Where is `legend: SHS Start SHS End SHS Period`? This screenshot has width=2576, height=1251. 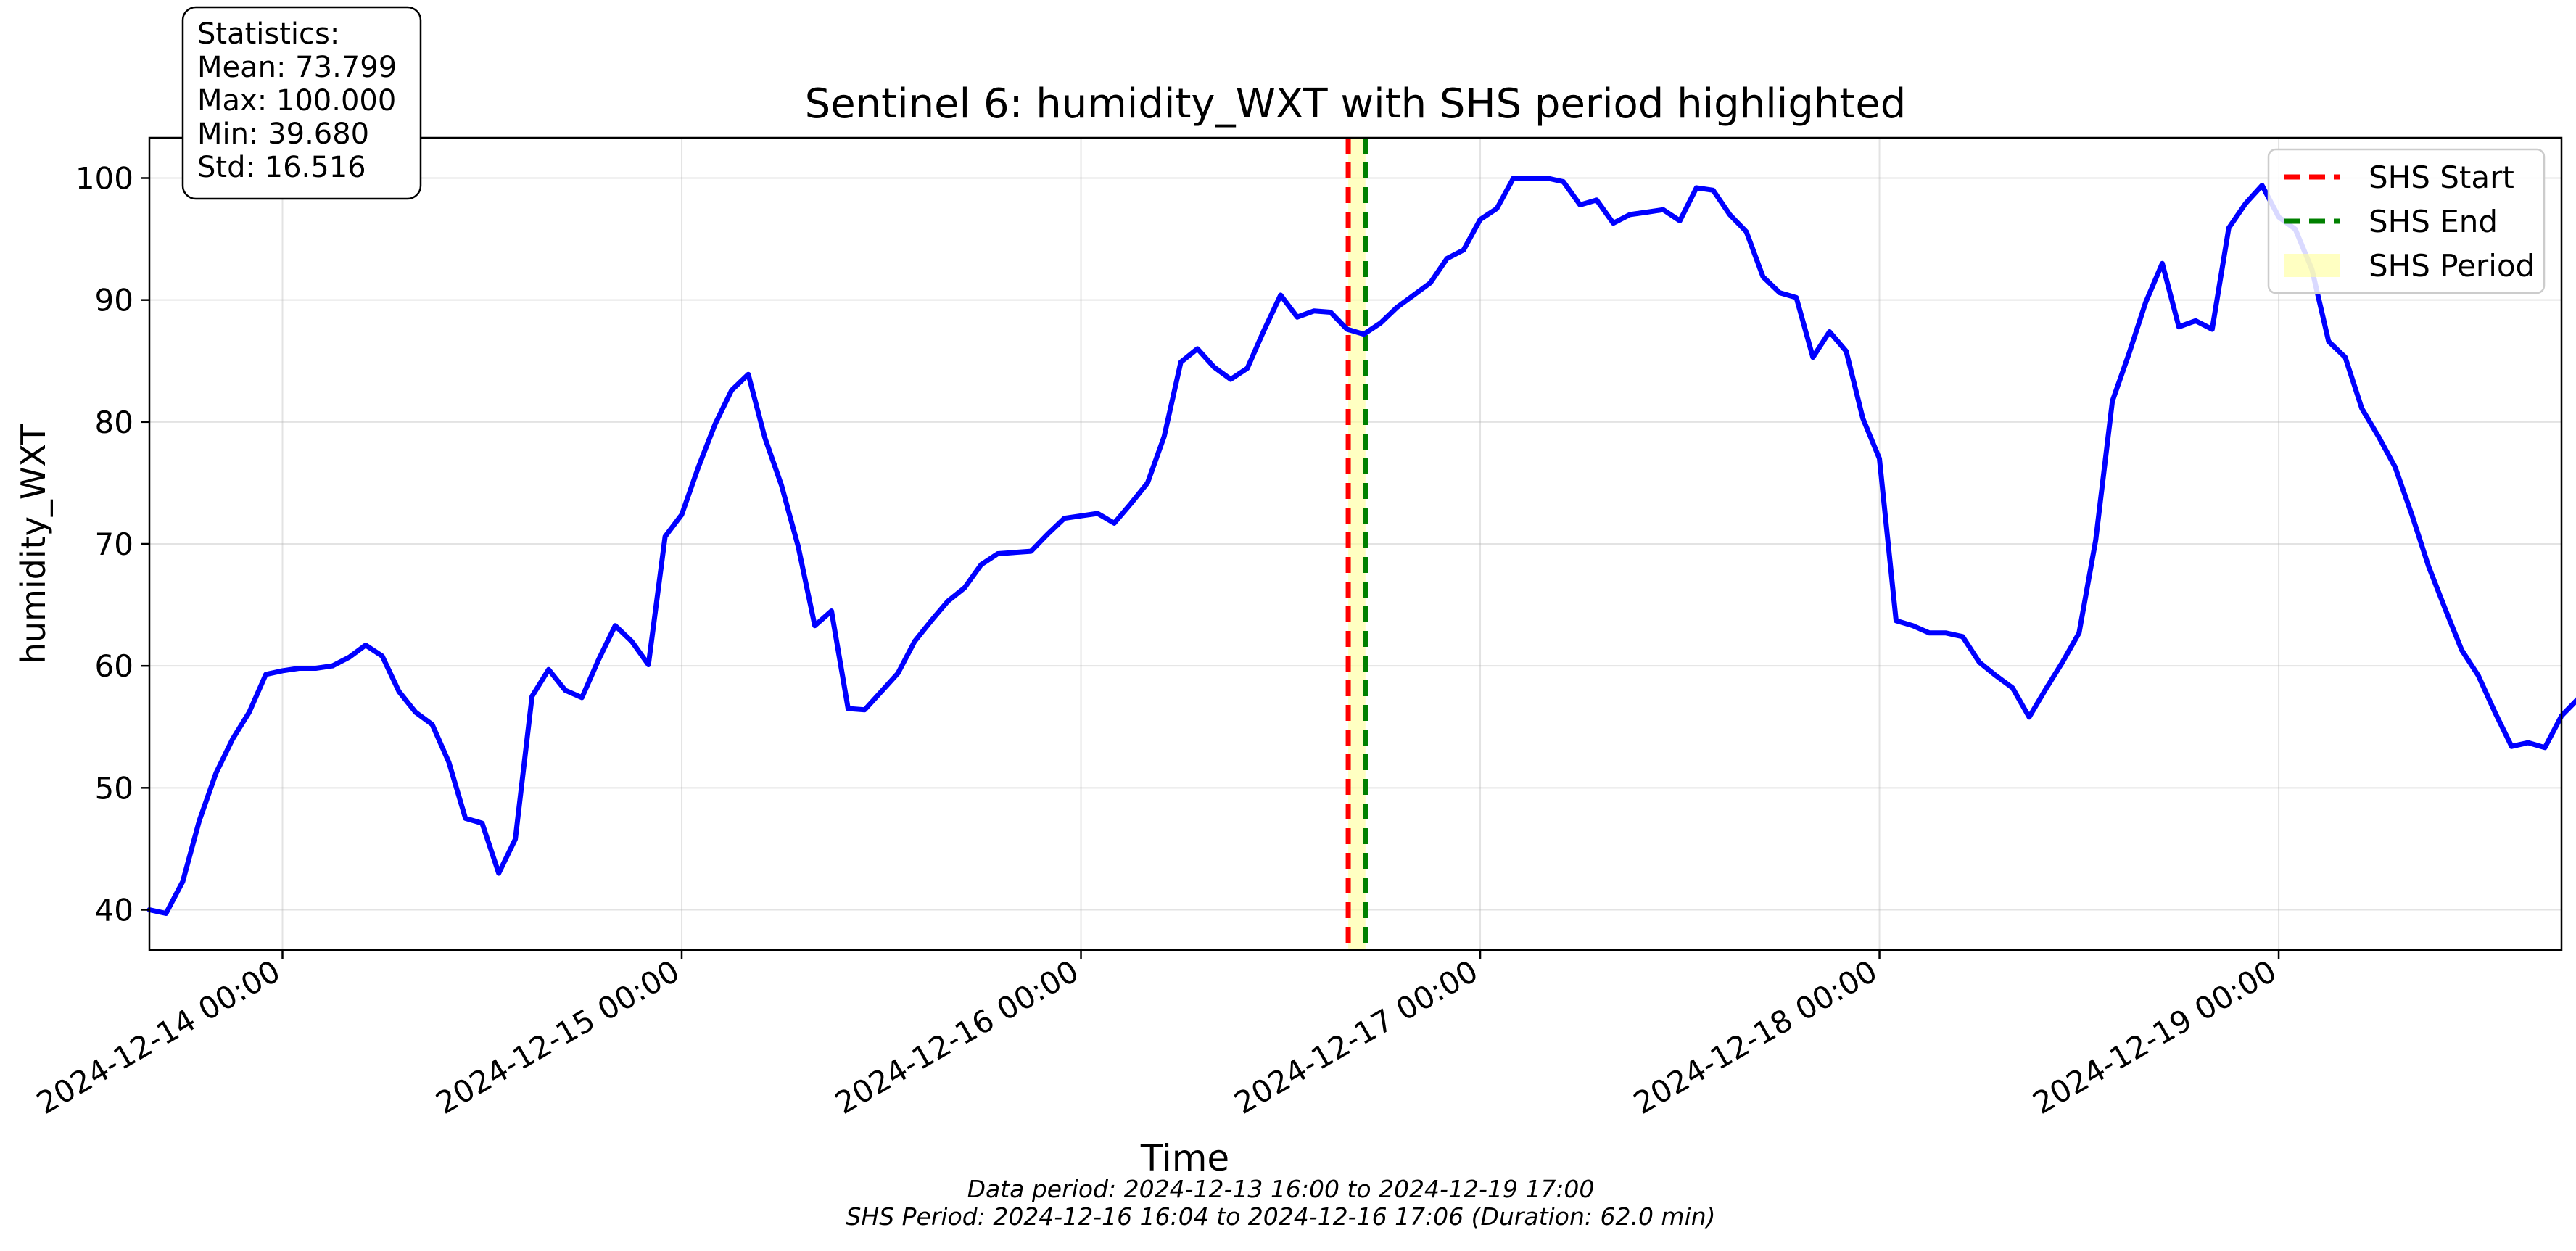
legend: SHS Start SHS End SHS Period is located at coordinates (2406, 221).